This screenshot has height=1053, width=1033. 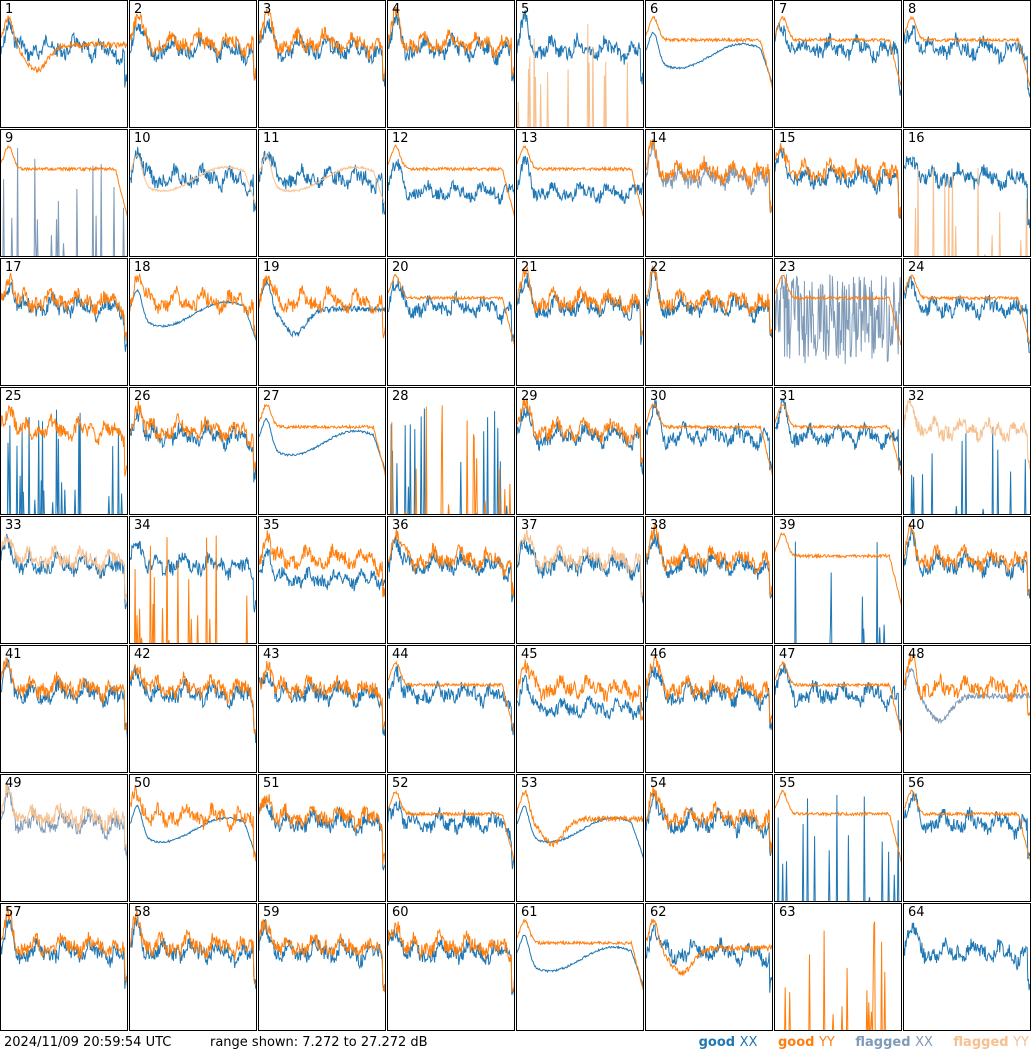 What do you see at coordinates (991, 1042) in the screenshot?
I see `legend-flagged-yy: flagged YY` at bounding box center [991, 1042].